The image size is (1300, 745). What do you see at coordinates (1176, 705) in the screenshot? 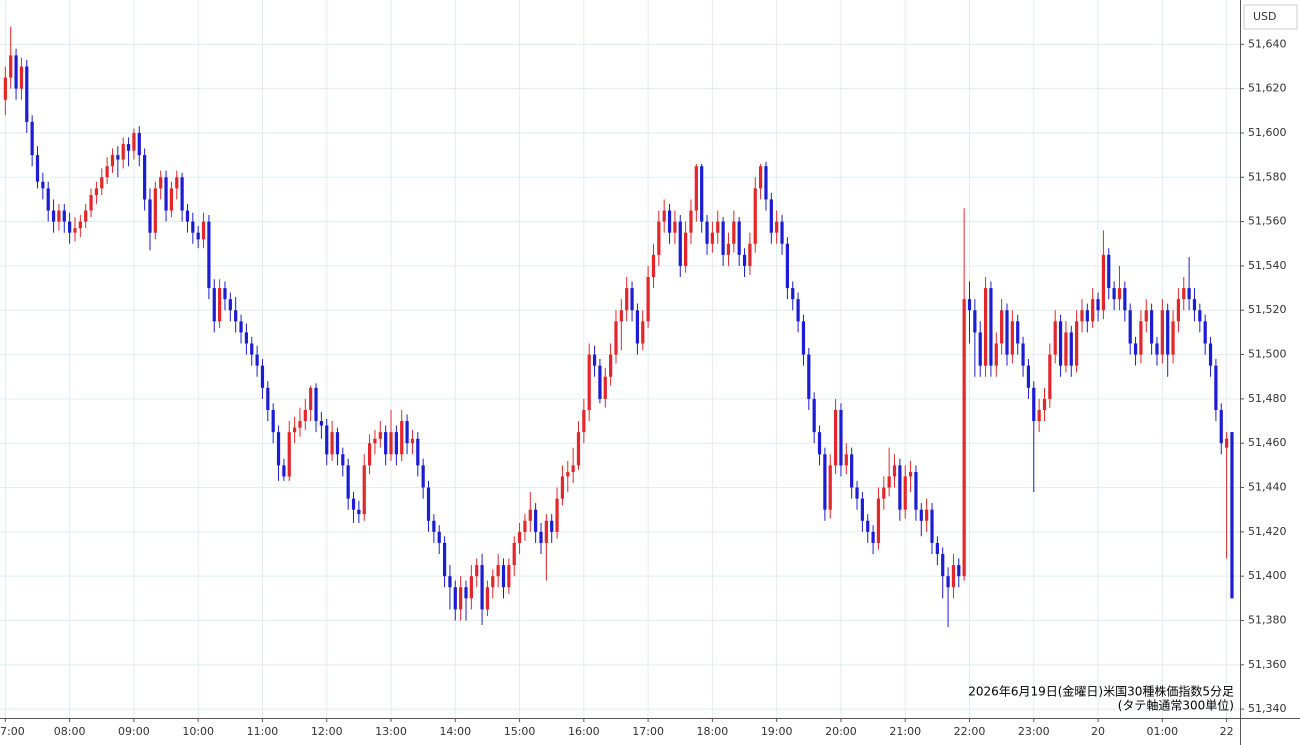
I see `annotation: (タテ軸通常300単位)` at bounding box center [1176, 705].